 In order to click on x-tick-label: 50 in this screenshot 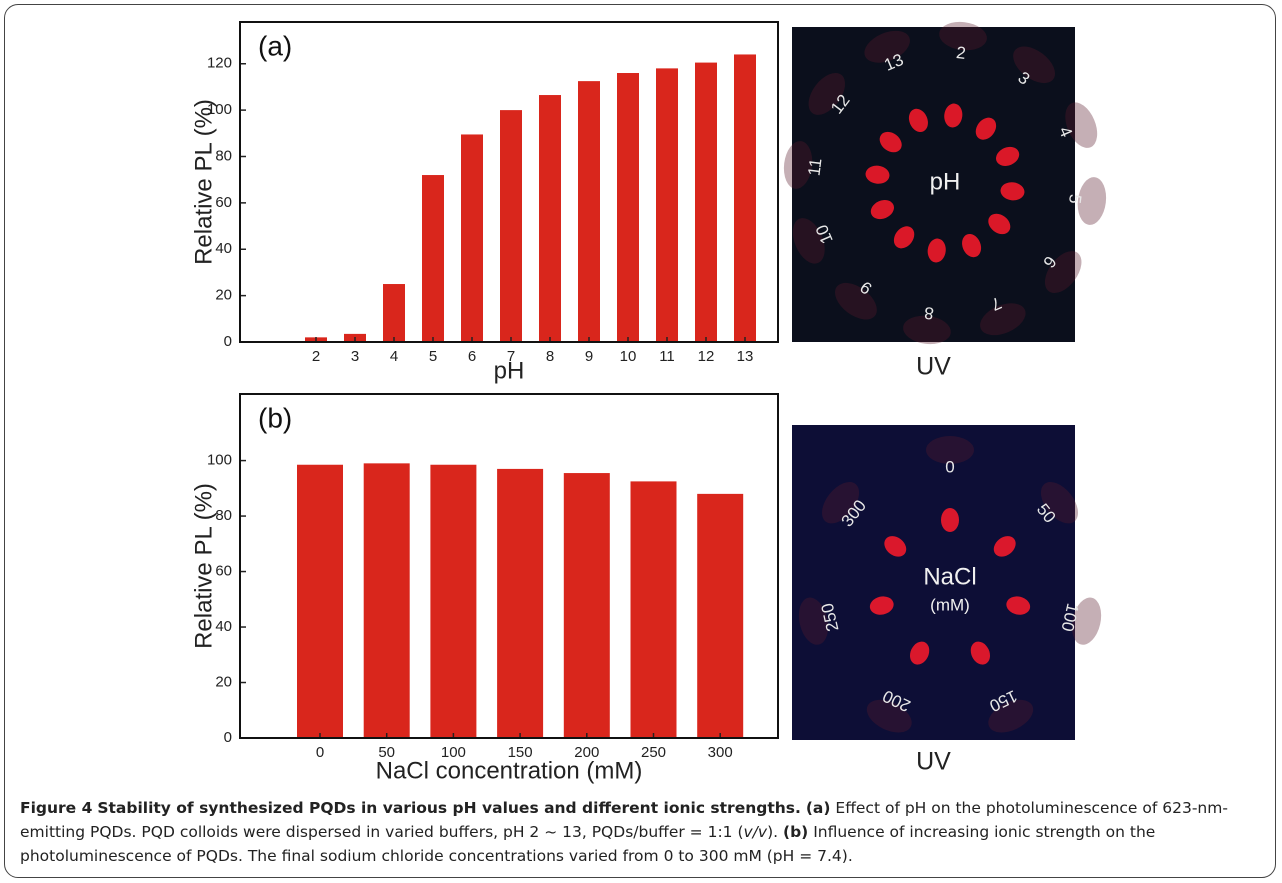, I will do `click(386, 752)`.